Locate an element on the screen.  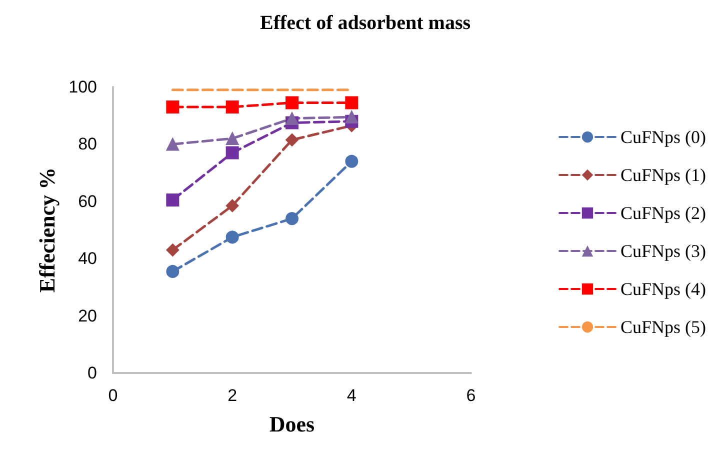
x-axis-title: Does is located at coordinates (292, 424).